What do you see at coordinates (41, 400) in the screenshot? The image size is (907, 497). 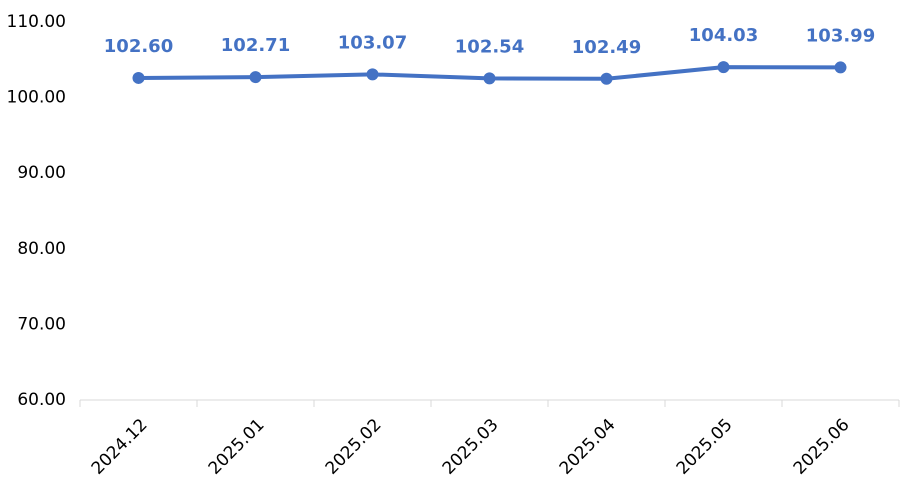 I see `y-tick-label: 60.00` at bounding box center [41, 400].